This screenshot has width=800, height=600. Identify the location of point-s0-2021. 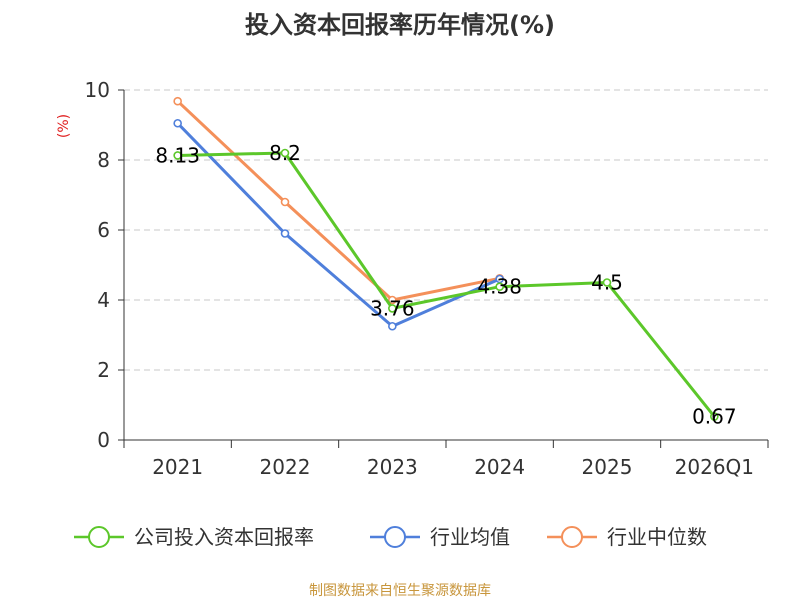
(177, 155).